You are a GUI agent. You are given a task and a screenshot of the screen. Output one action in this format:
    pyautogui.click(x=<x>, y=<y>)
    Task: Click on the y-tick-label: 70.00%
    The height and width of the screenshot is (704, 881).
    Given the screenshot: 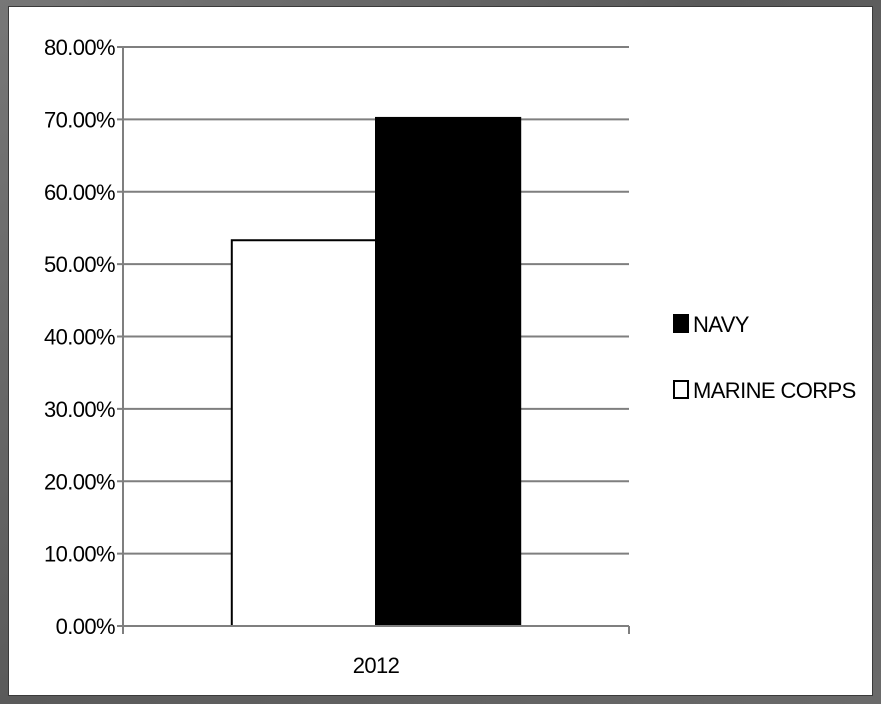 What is the action you would take?
    pyautogui.click(x=79, y=119)
    